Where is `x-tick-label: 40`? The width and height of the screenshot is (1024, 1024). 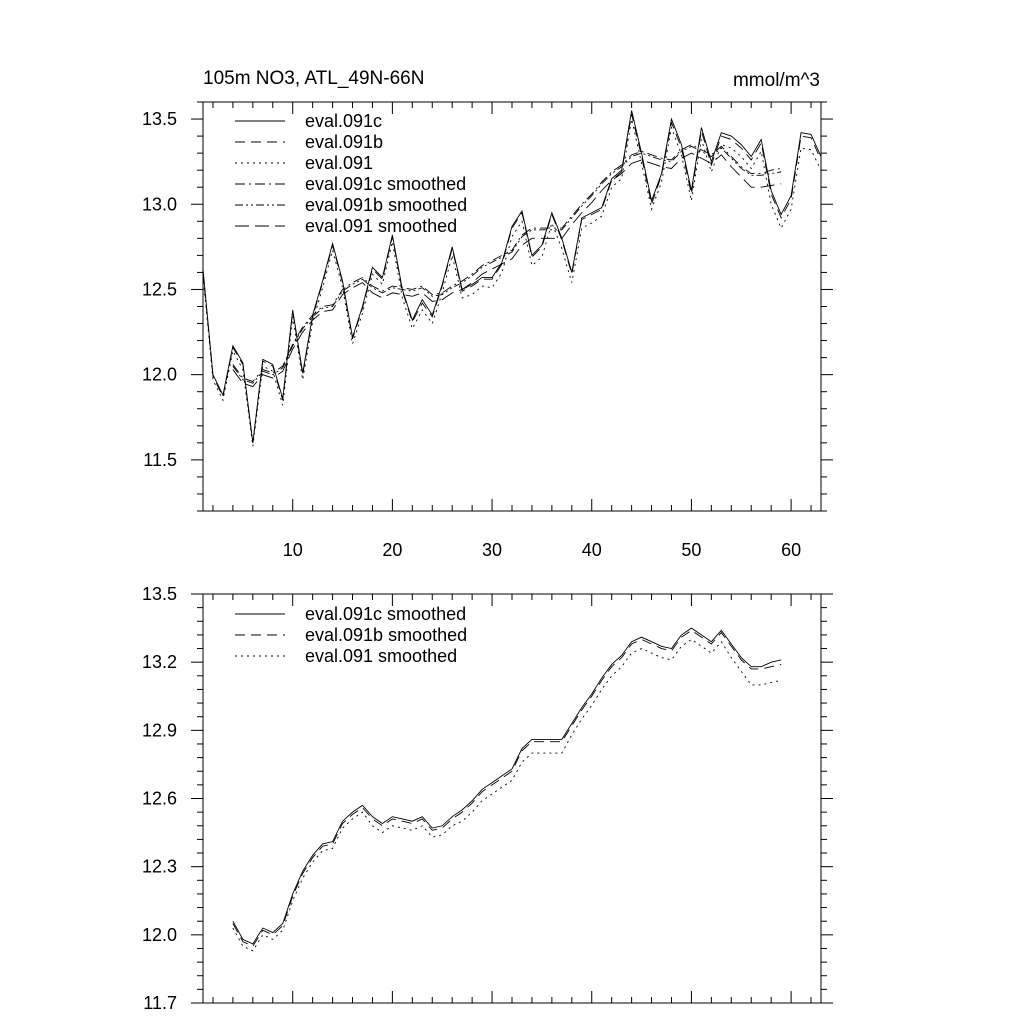 x-tick-label: 40 is located at coordinates (592, 550).